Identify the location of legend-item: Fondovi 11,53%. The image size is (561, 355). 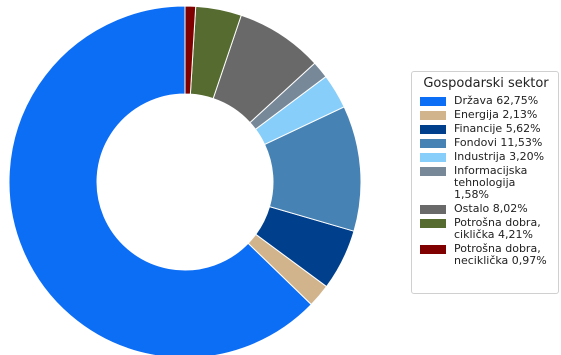
(486, 143).